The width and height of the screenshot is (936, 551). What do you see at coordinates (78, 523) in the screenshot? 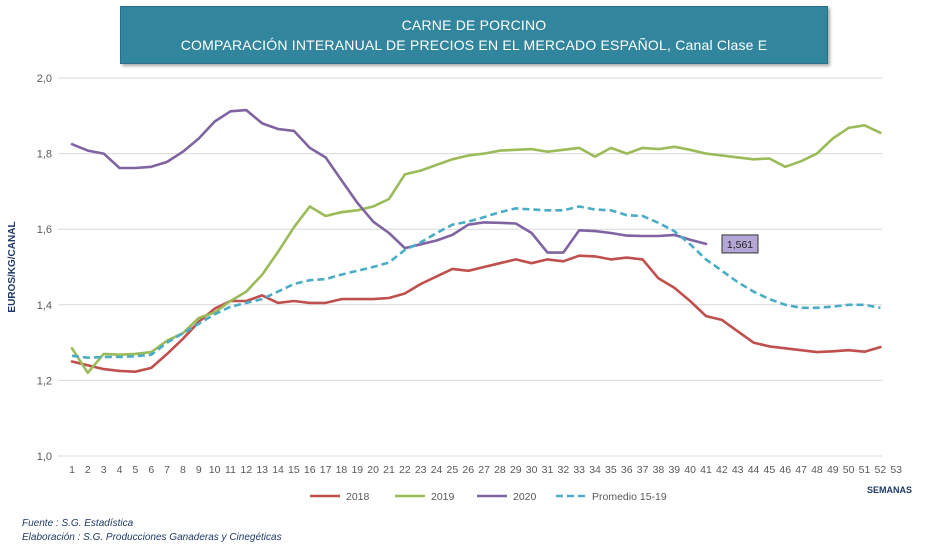
I see `source-note: Fuente : S.G. Estadística` at bounding box center [78, 523].